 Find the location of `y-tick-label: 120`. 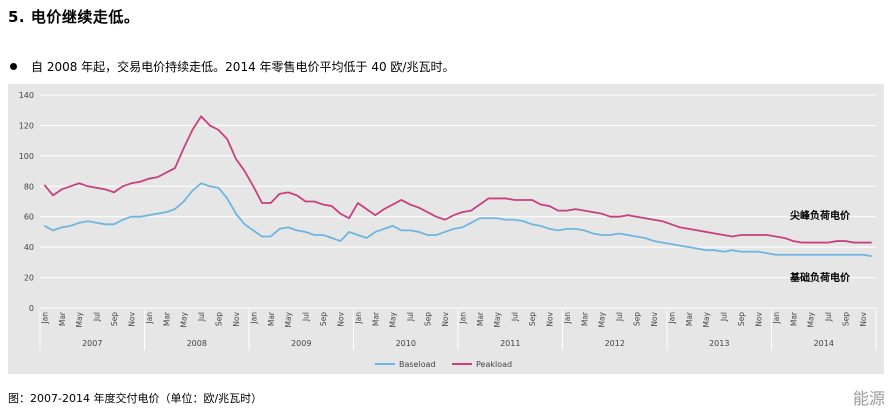

y-tick-label: 120 is located at coordinates (26, 125).